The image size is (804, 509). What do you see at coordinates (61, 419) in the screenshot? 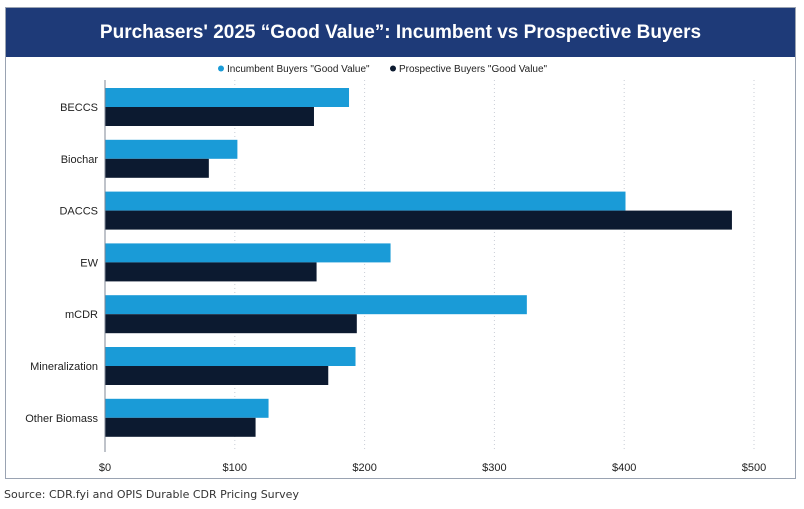
I see `category-label: Other Biomass` at bounding box center [61, 419].